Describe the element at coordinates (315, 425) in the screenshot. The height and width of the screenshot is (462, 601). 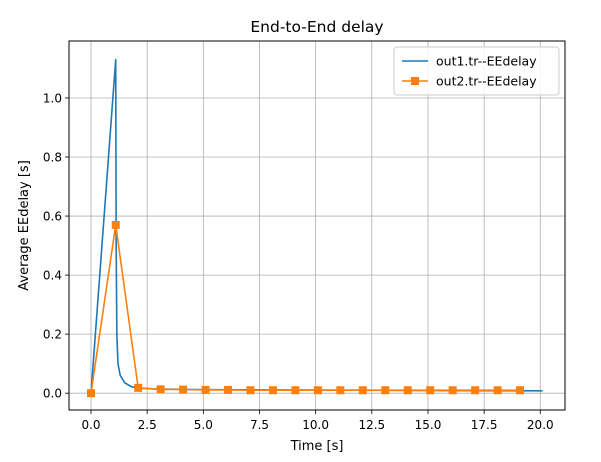
I see `x-tick-label: 10.0` at that location.